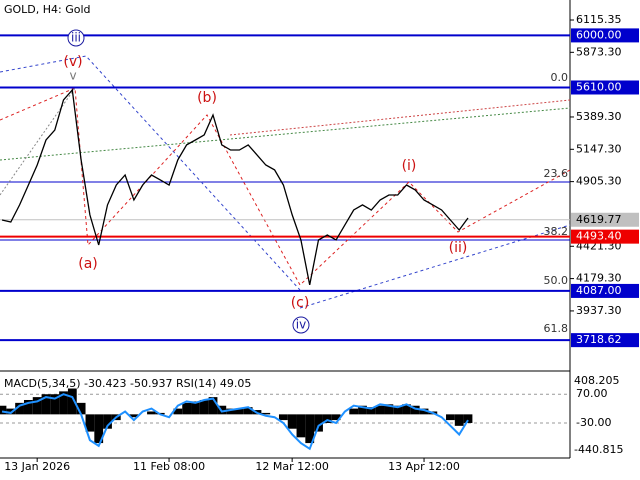 The height and width of the screenshot is (480, 640). Describe the element at coordinates (599, 219) in the screenshot. I see `current-price-label: 4619.77` at that location.